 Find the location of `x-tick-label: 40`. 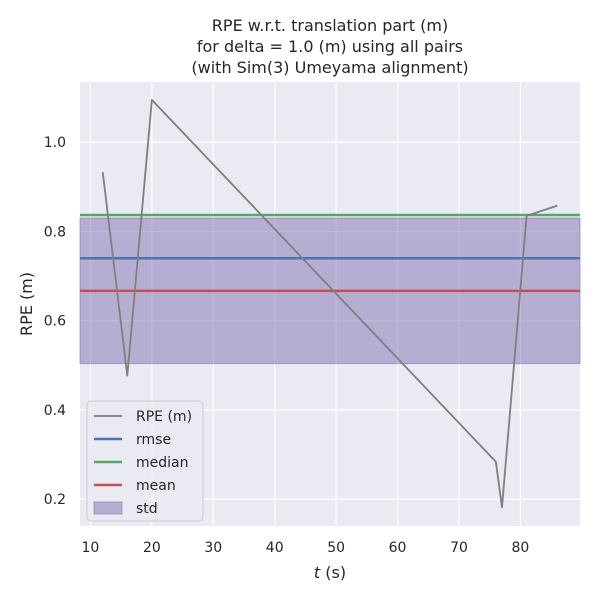

x-tick-label: 40 is located at coordinates (275, 548).